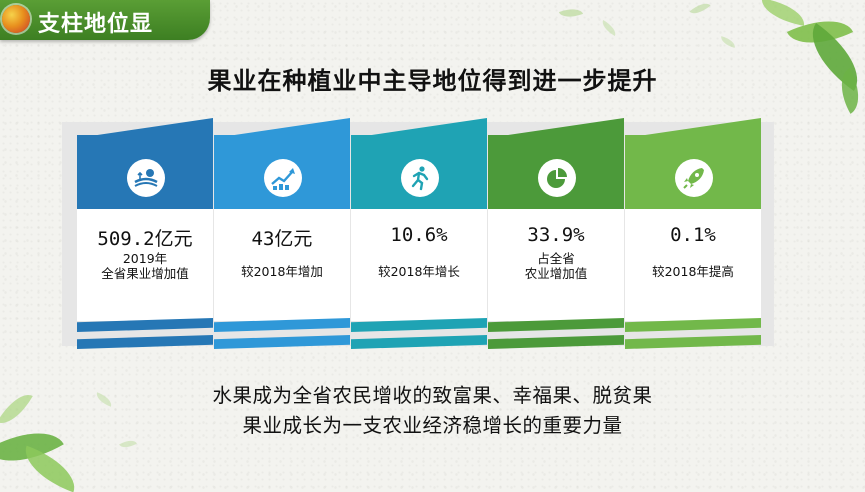 This screenshot has height=492, width=865. I want to click on rocket-icon, so click(694, 178).